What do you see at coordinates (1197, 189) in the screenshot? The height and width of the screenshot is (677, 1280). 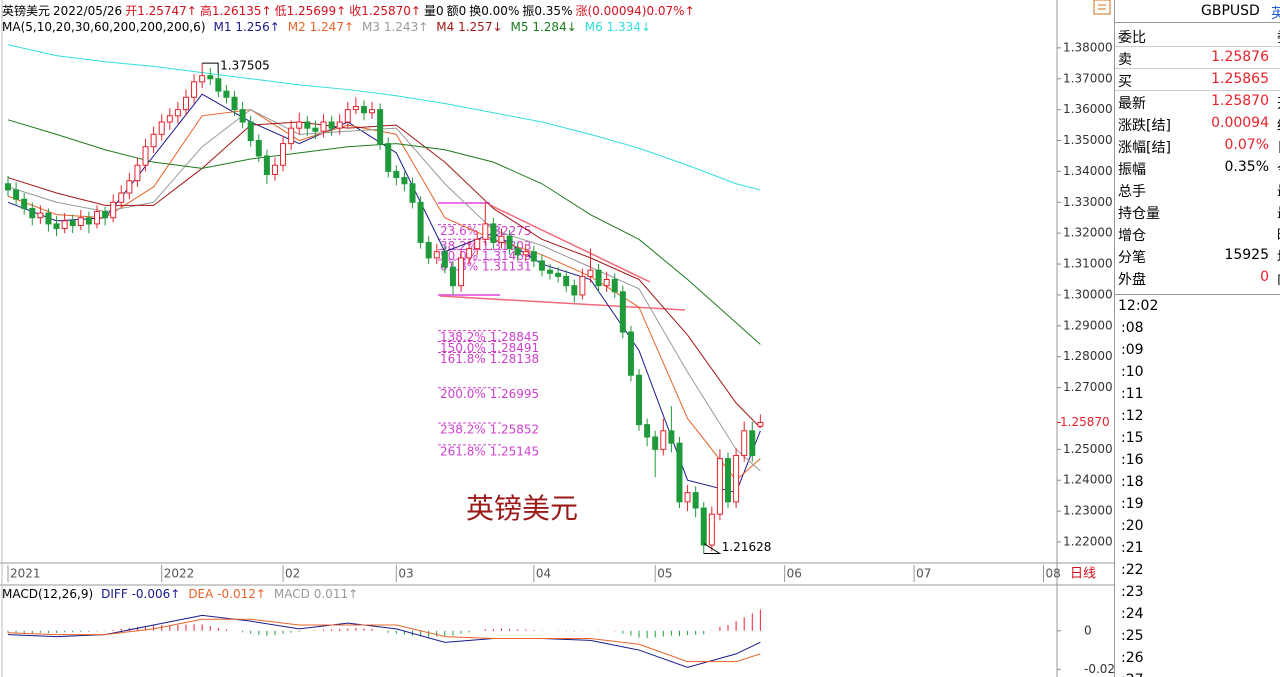 I see `quote-row: 总手 最` at bounding box center [1197, 189].